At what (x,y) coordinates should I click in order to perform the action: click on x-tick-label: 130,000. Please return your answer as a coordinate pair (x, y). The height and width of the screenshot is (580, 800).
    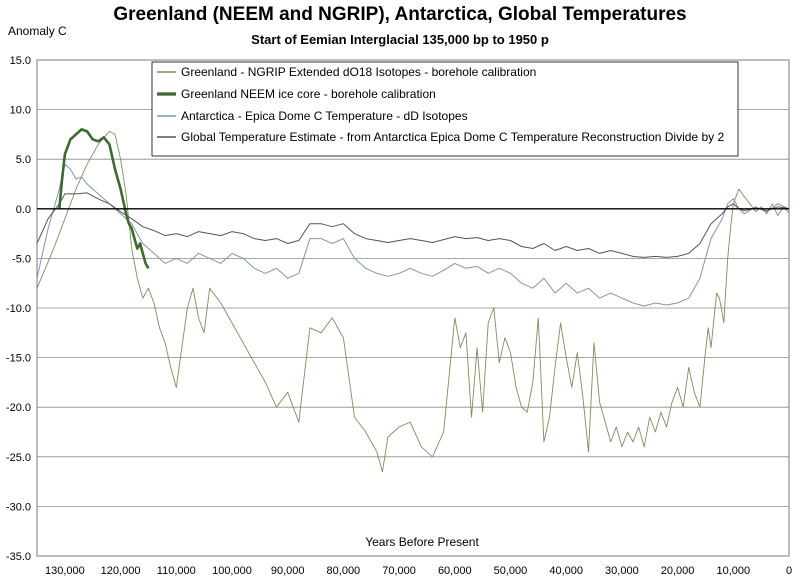
    Looking at the image, I should click on (65, 571).